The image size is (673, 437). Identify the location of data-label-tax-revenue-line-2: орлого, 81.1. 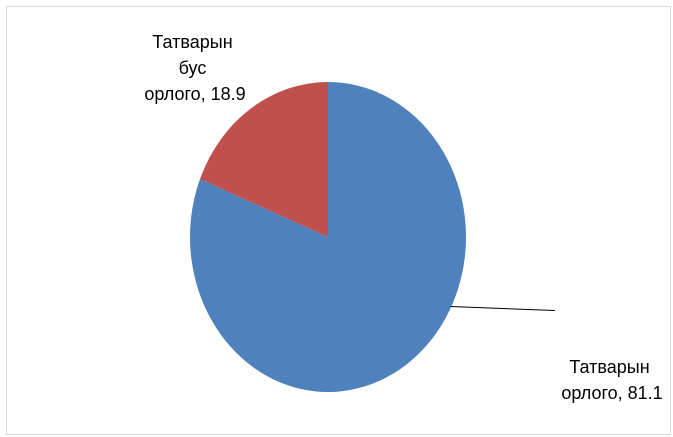
(611, 393).